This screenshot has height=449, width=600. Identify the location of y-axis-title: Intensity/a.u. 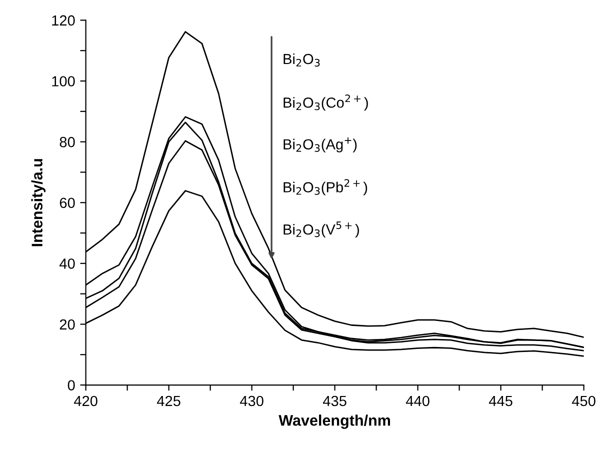
(38, 202).